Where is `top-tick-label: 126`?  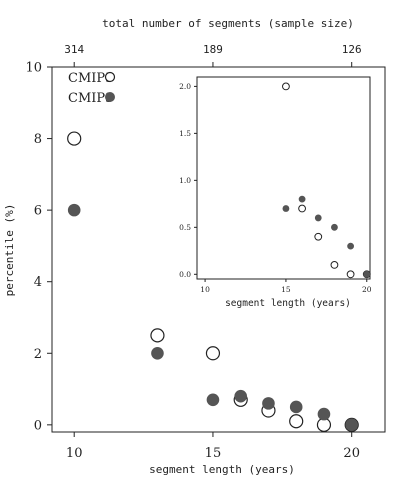 top-tick-label: 126 is located at coordinates (352, 49).